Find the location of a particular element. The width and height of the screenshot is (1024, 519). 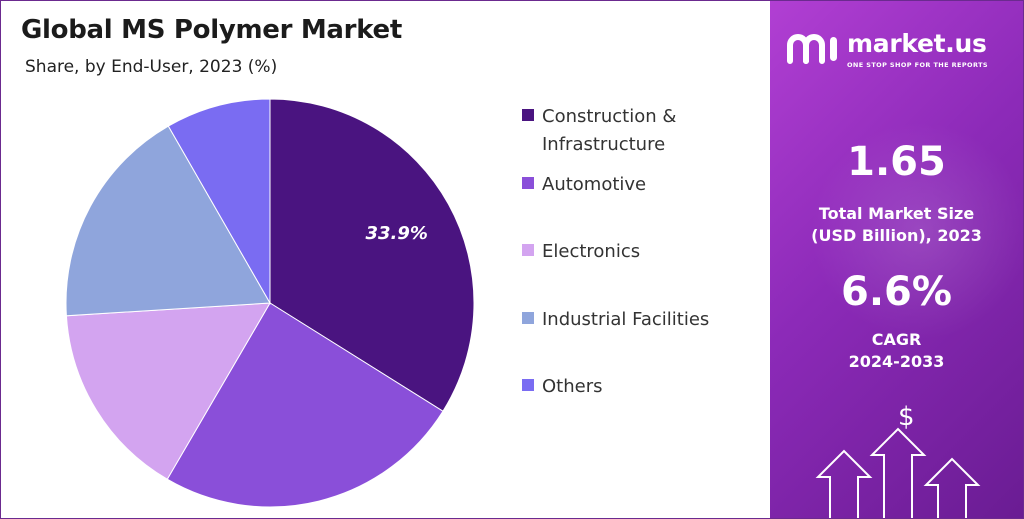

pie-slice-industrial-facilities is located at coordinates (168, 221).